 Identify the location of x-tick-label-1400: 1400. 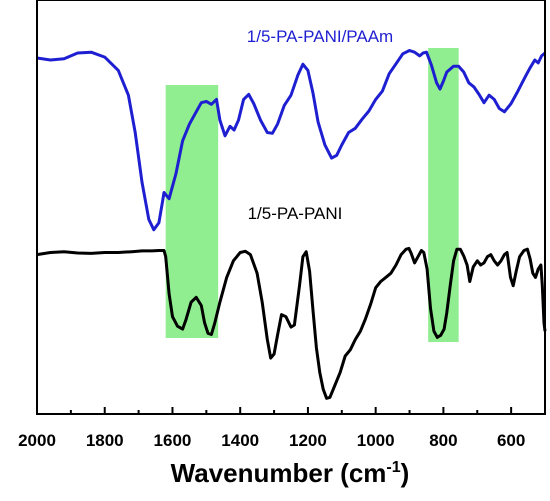
(240, 440).